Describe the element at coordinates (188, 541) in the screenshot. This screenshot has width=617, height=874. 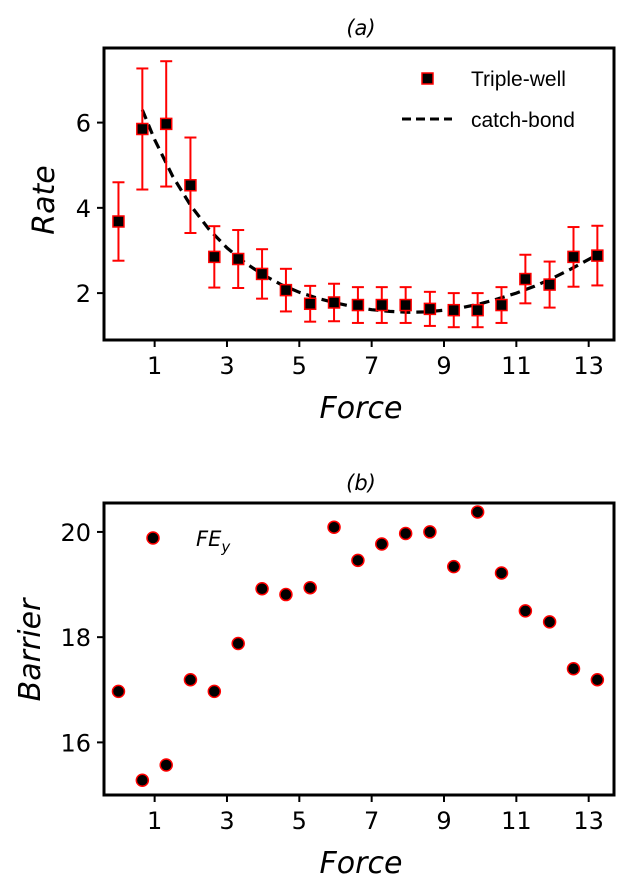
I see `panel-b-legend: FEy` at that location.